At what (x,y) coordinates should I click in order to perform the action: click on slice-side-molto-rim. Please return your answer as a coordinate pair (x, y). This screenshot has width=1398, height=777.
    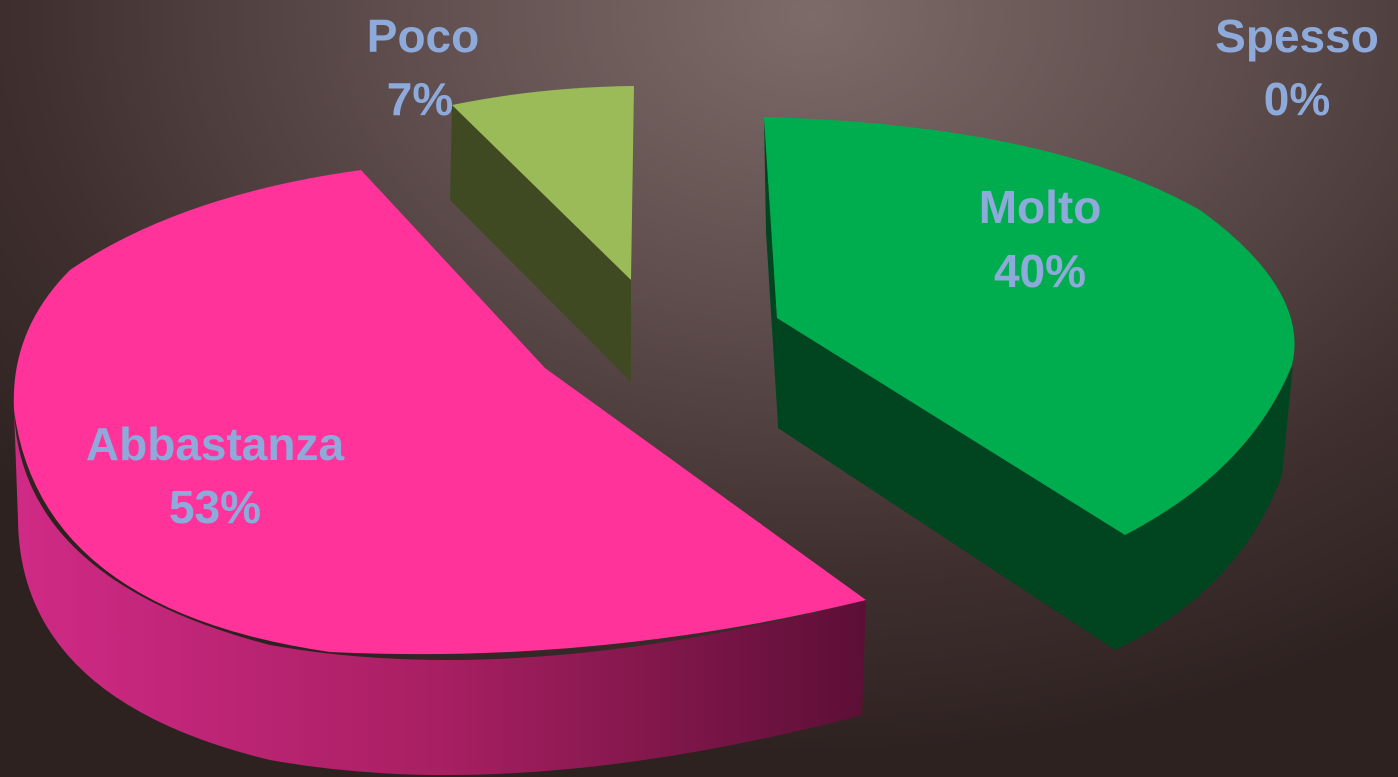
    Looking at the image, I should click on (1204, 507).